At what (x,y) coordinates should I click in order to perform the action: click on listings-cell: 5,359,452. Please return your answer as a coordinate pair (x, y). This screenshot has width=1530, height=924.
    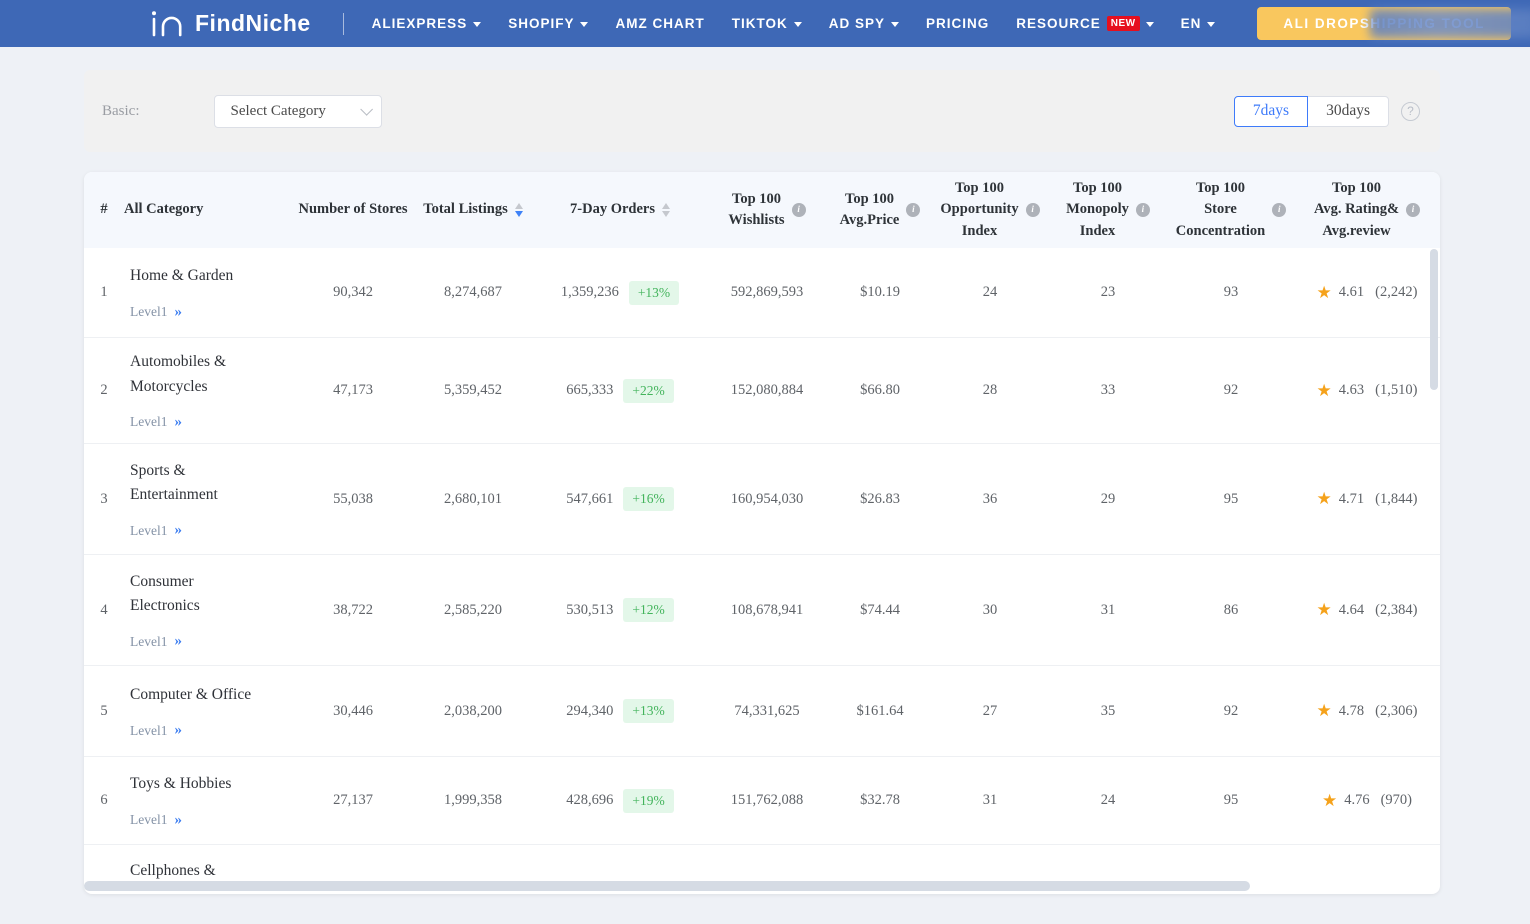
    Looking at the image, I should click on (473, 390).